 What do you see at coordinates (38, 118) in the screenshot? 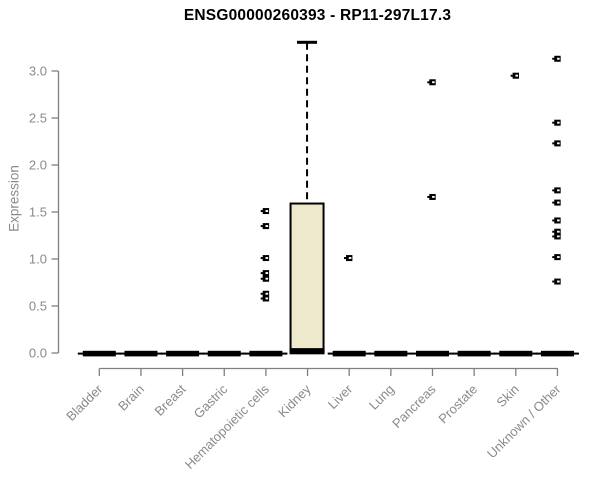
I see `y-tick-label: 2.5` at bounding box center [38, 118].